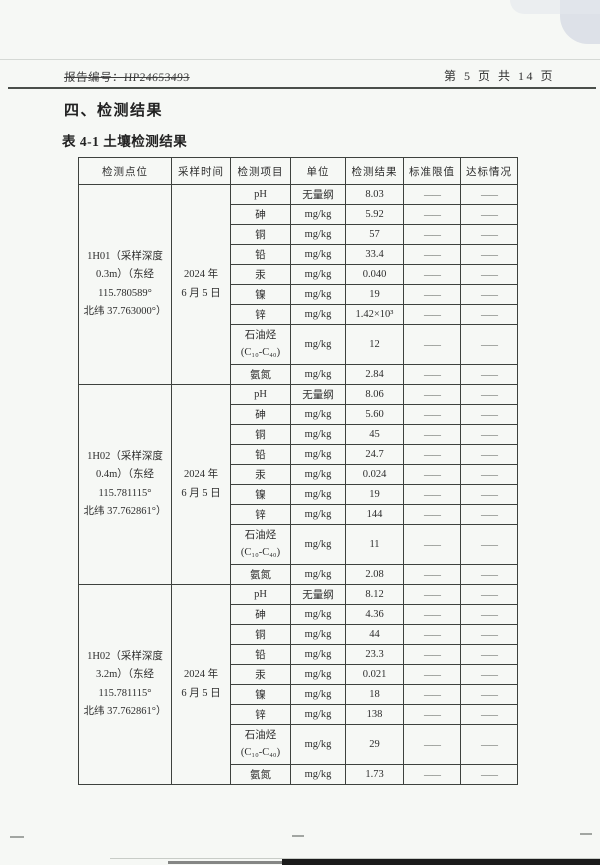 This screenshot has width=600, height=865. Describe the element at coordinates (374, 494) in the screenshot. I see `result: 19` at that location.